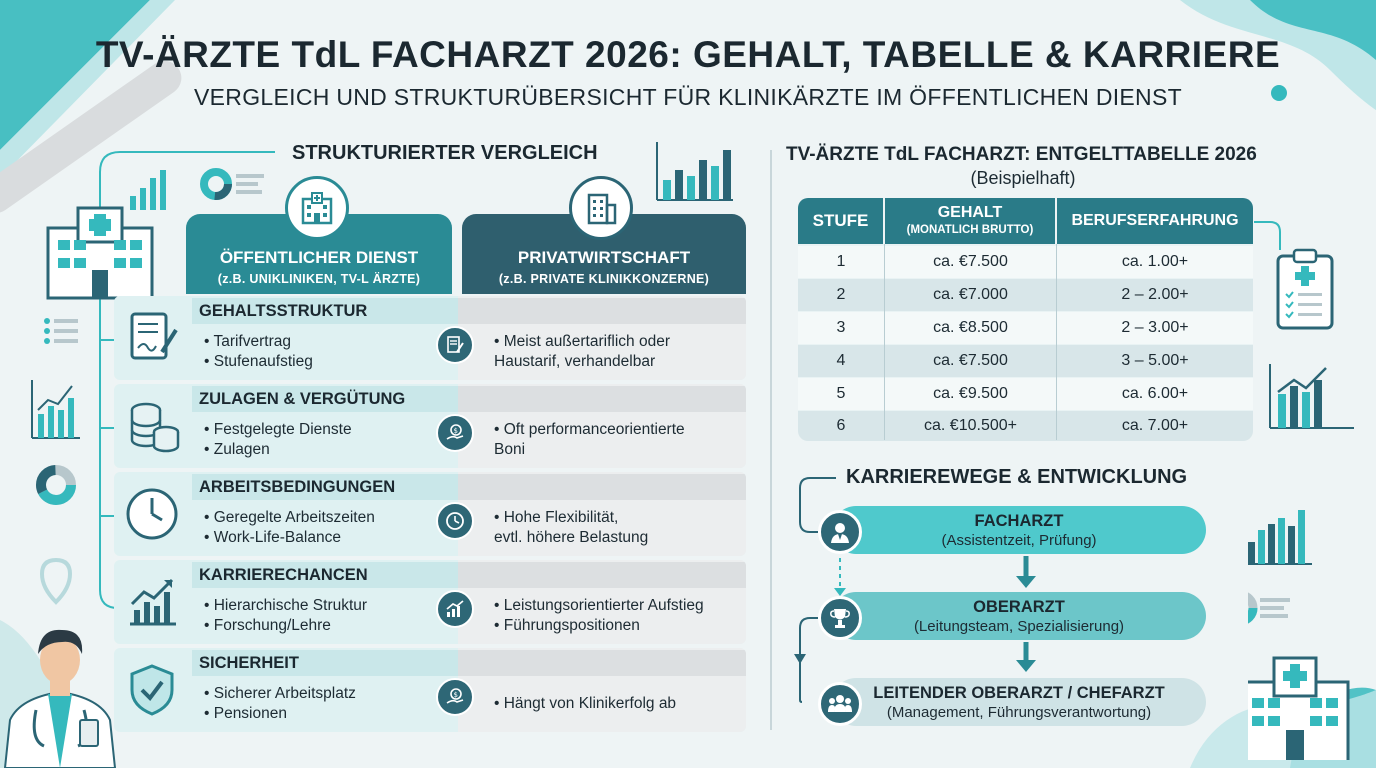  Describe the element at coordinates (1155, 393) in the screenshot. I see `cell-erfahrung: ca. 6.00+` at that location.